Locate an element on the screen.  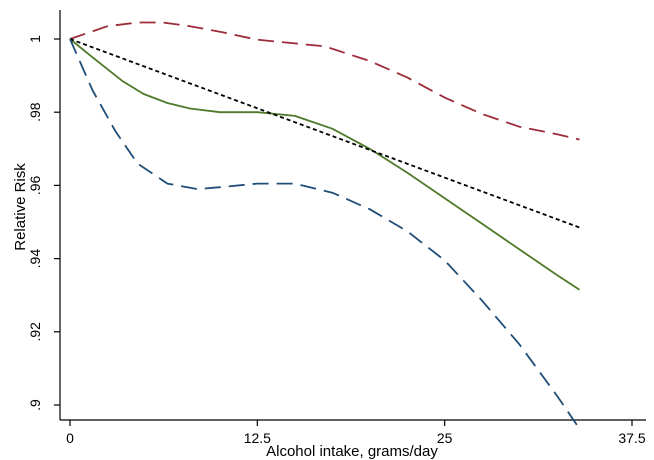
y-tick-label: .92 is located at coordinates (35, 332).